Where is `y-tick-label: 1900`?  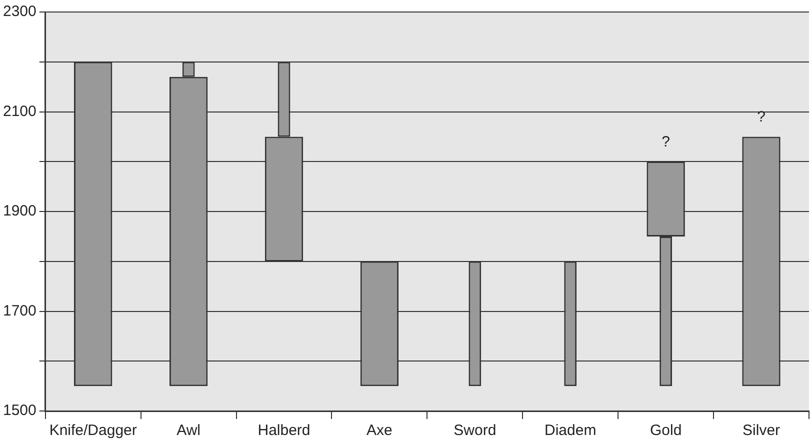 y-tick-label: 1900 is located at coordinates (19, 211).